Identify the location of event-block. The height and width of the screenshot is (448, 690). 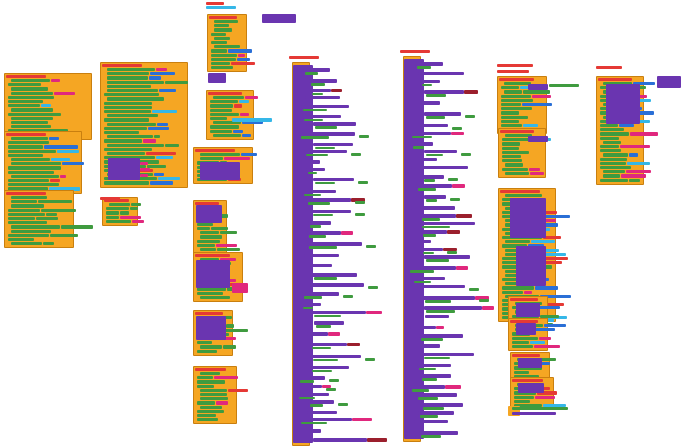
(514, 411).